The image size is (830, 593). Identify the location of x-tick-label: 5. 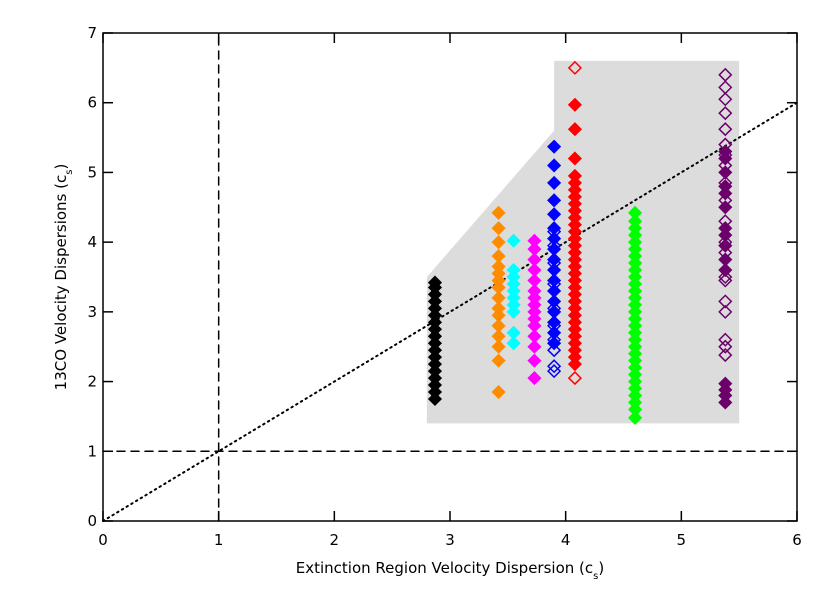
(682, 540).